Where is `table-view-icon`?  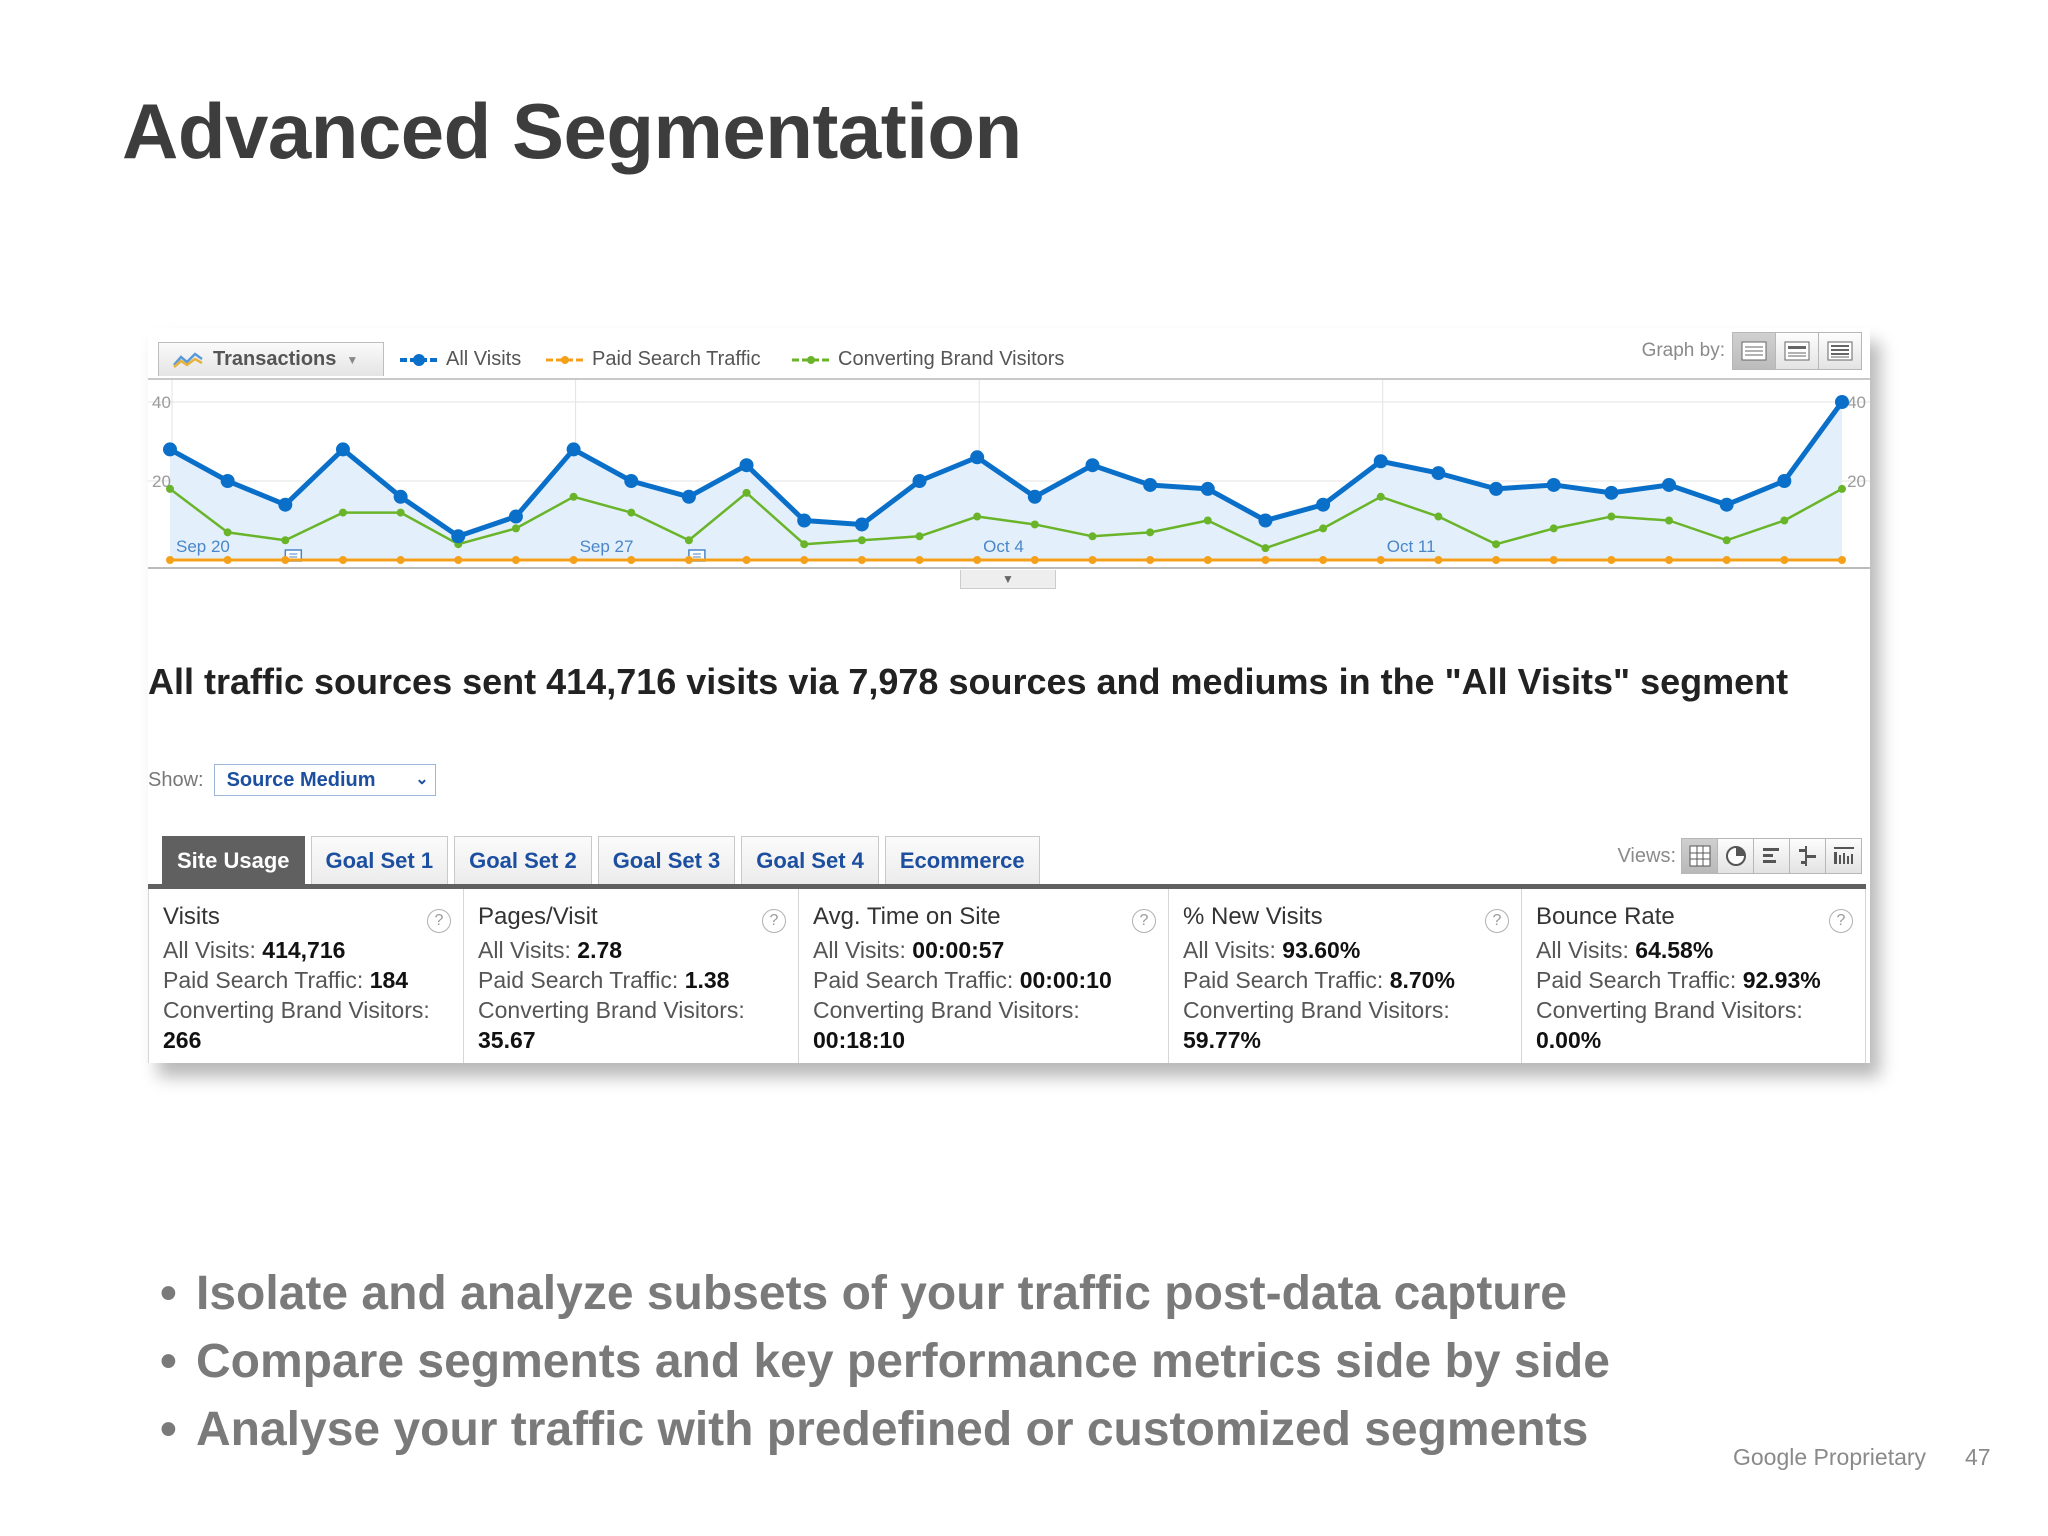
table-view-icon is located at coordinates (1699, 856).